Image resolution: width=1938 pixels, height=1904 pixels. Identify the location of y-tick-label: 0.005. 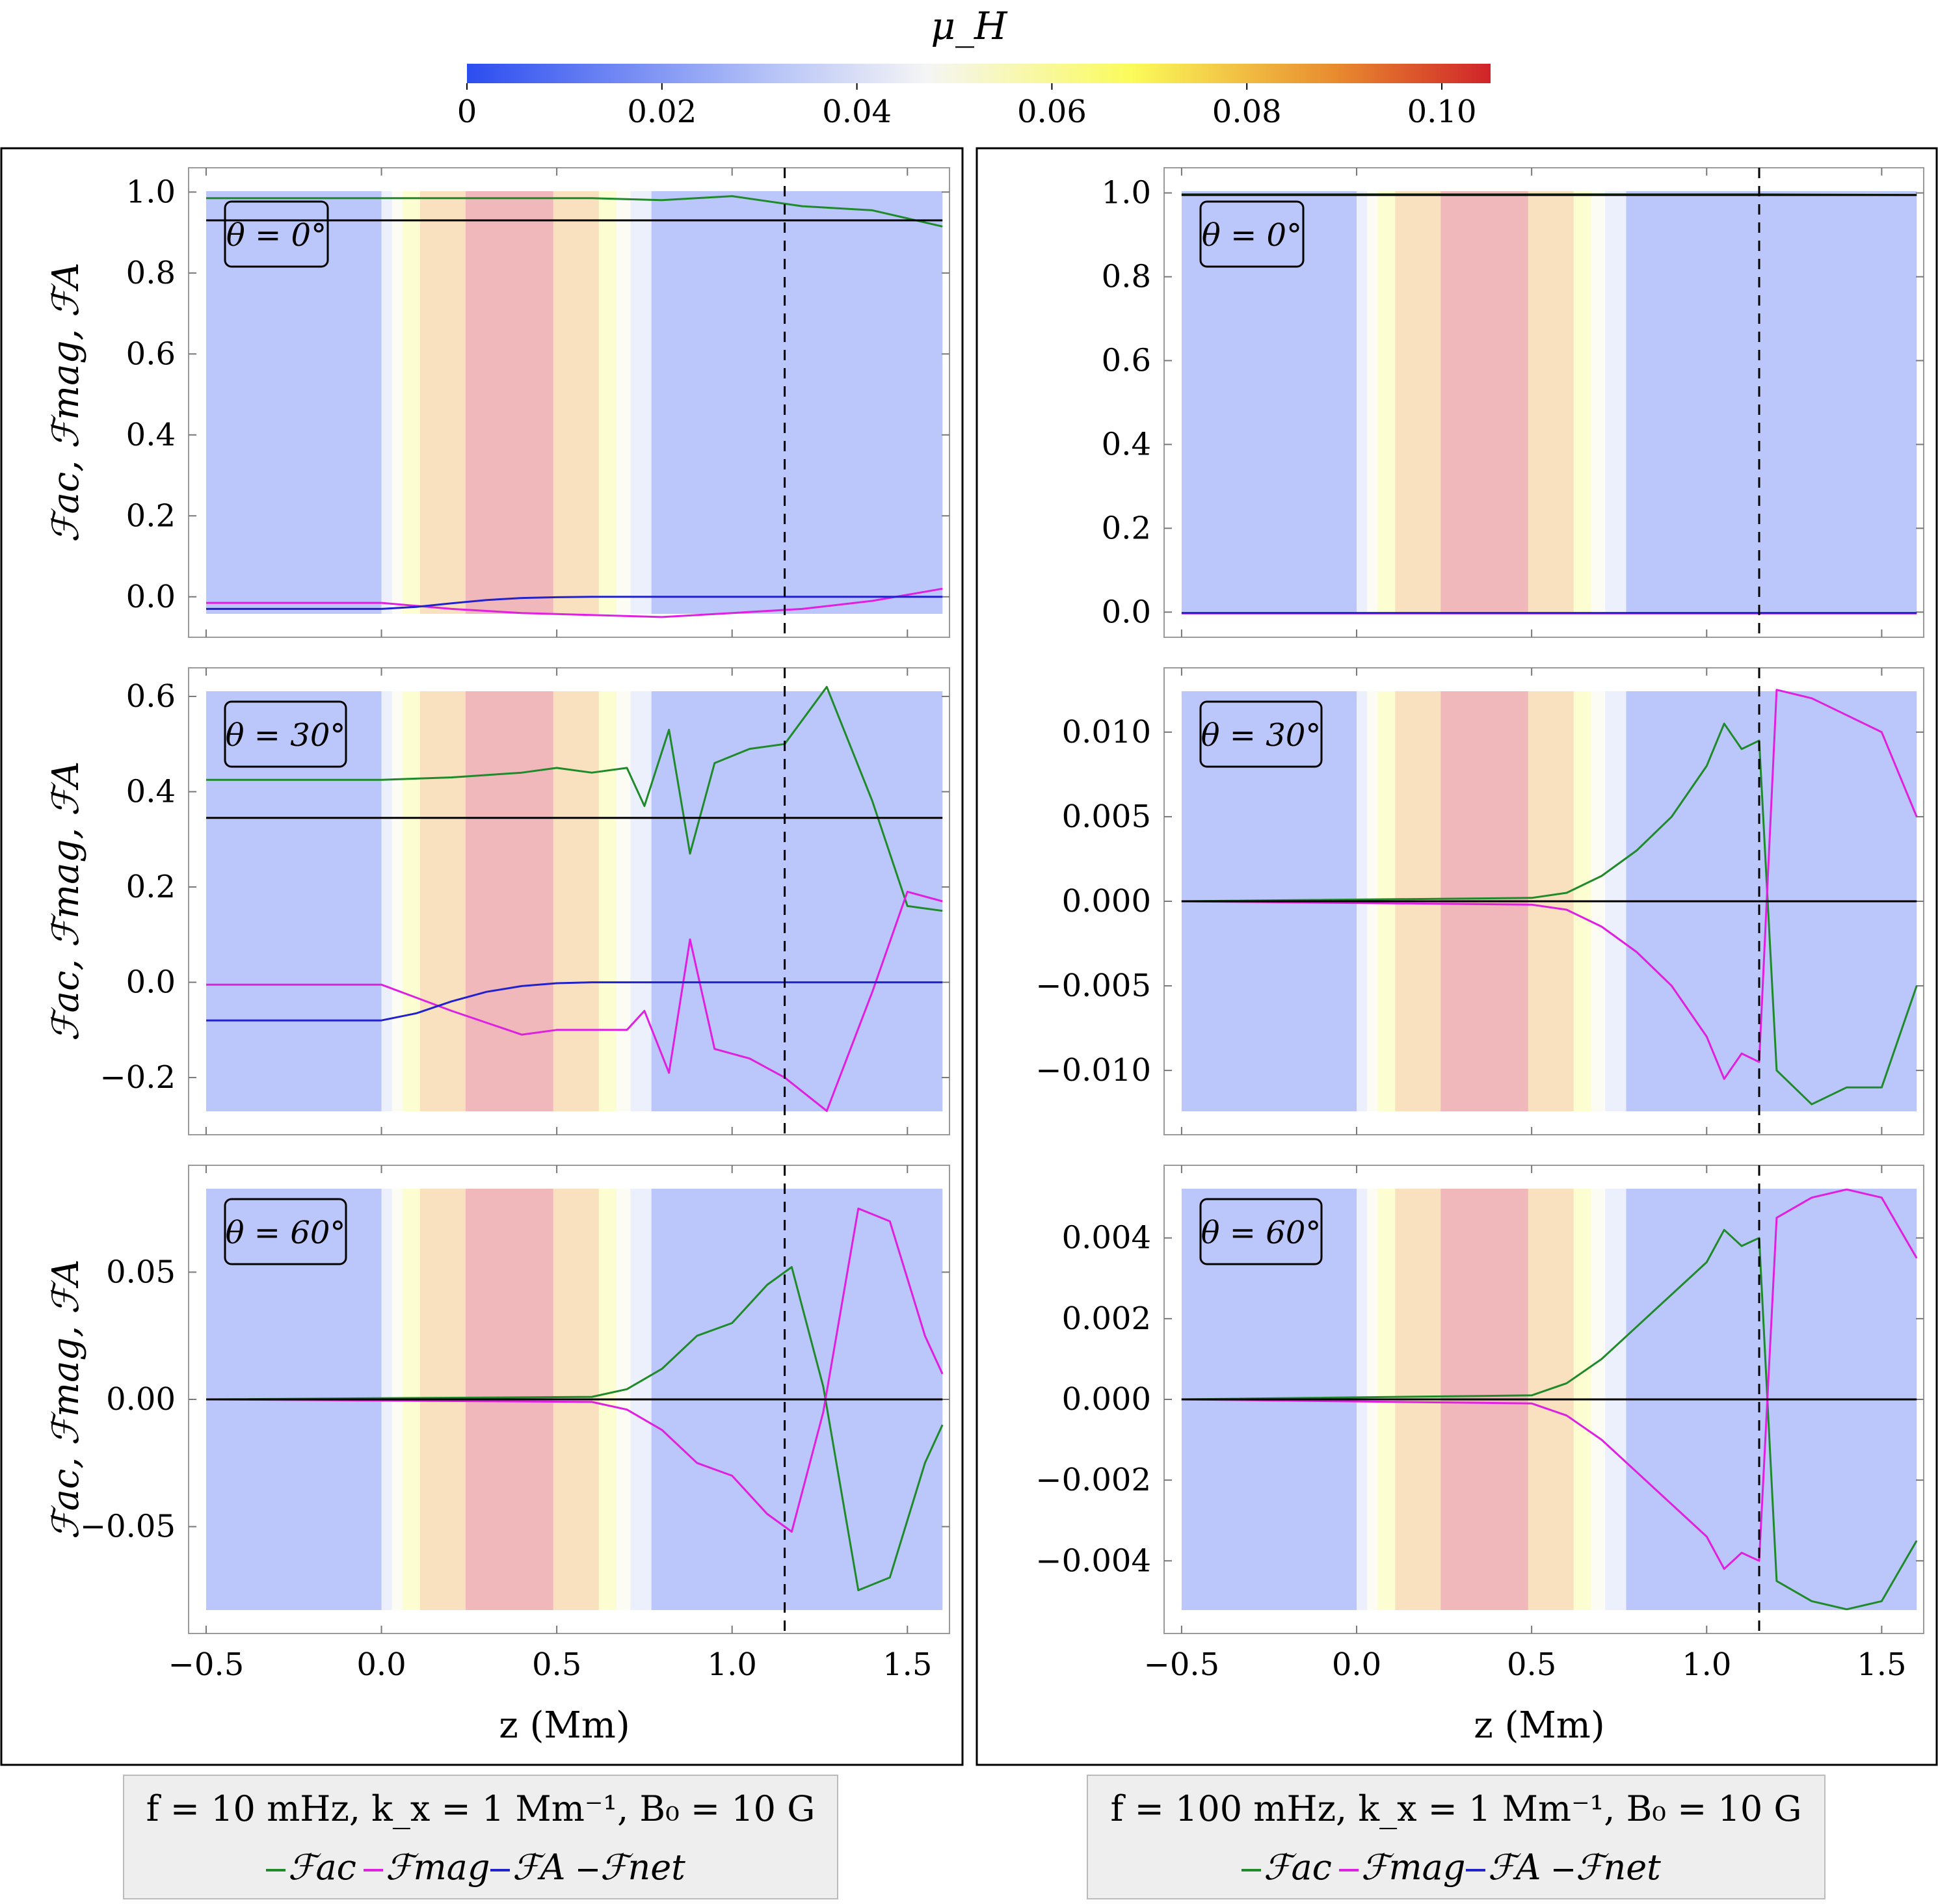
(1106, 817).